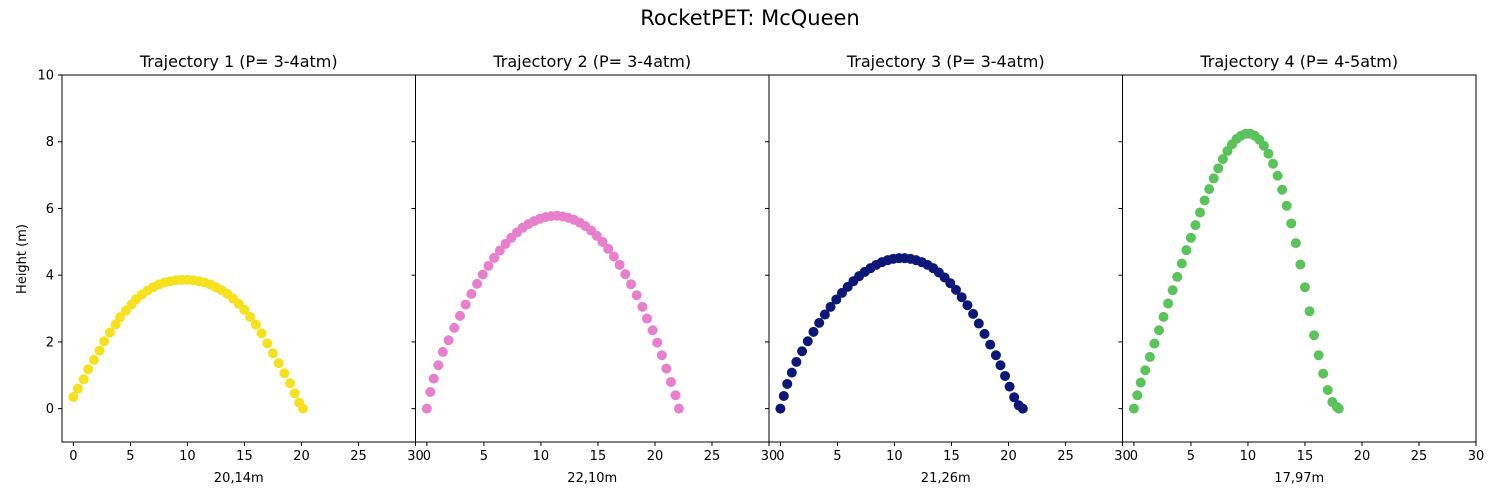 The height and width of the screenshot is (500, 1500). I want to click on y-tick-label: 0, so click(50, 409).